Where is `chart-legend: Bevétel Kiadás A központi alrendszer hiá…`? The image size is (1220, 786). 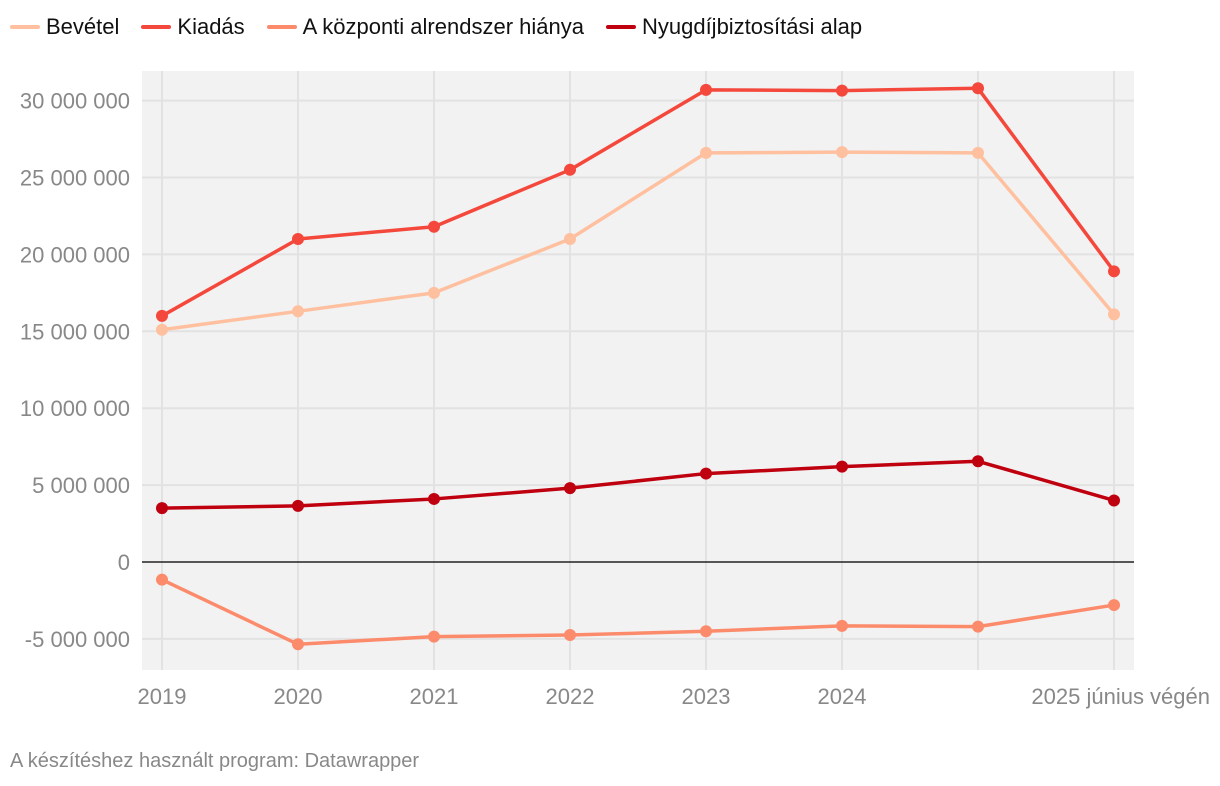
chart-legend: Bevétel Kiadás A központi alrendszer hiá… is located at coordinates (447, 27).